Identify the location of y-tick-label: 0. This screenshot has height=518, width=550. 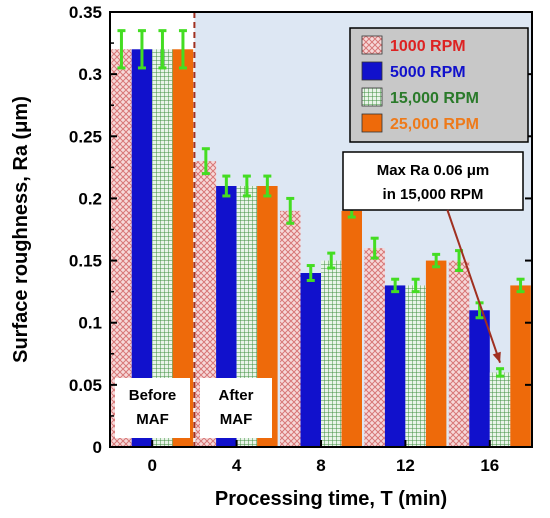
(97, 447).